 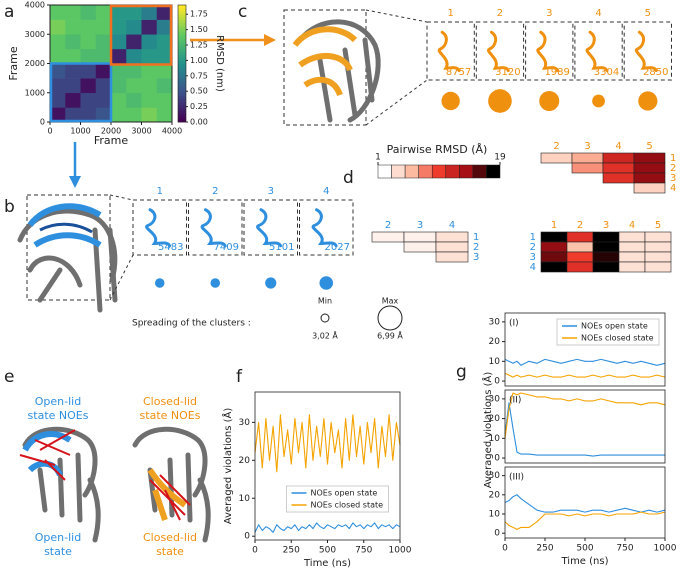 What do you see at coordinates (348, 178) in the screenshot?
I see `panel-label: d` at bounding box center [348, 178].